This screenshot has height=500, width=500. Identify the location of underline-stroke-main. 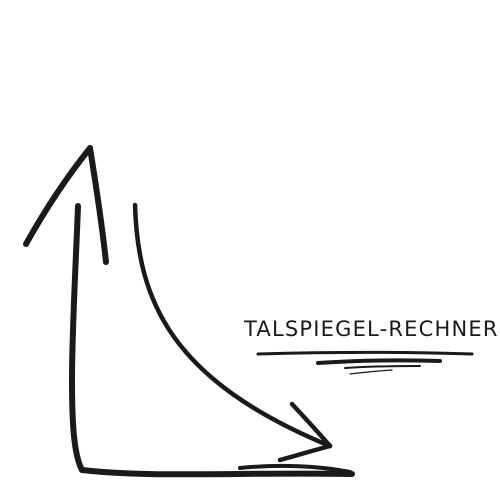
(365, 353).